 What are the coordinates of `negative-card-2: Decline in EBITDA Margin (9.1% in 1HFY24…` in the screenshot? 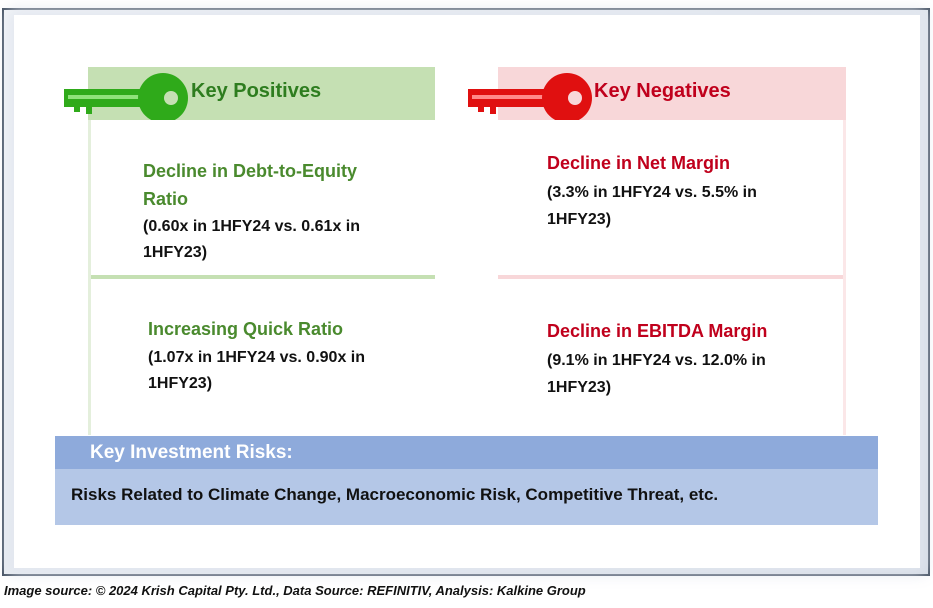 It's located at (672, 357).